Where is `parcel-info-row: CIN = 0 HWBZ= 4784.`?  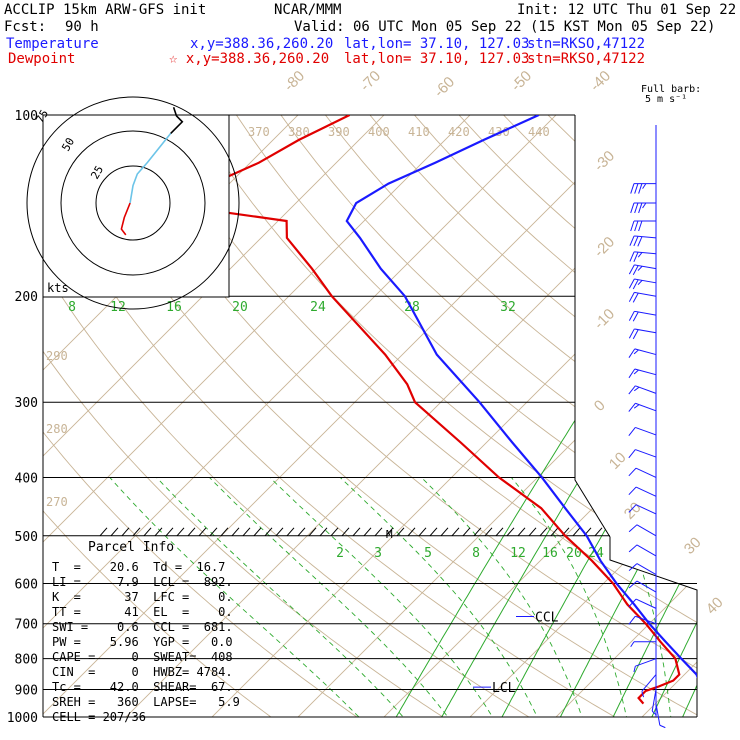 parcel-info-row: CIN = 0 HWBZ= 4784. is located at coordinates (142, 672).